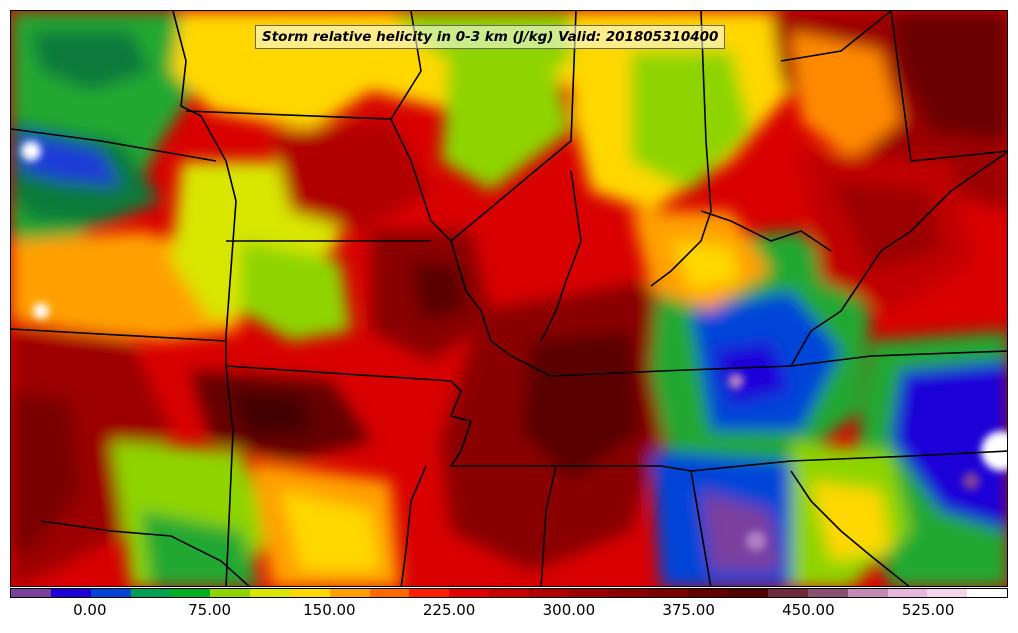  I want to click on colorbar-tick-label: 375.00, so click(688, 610).